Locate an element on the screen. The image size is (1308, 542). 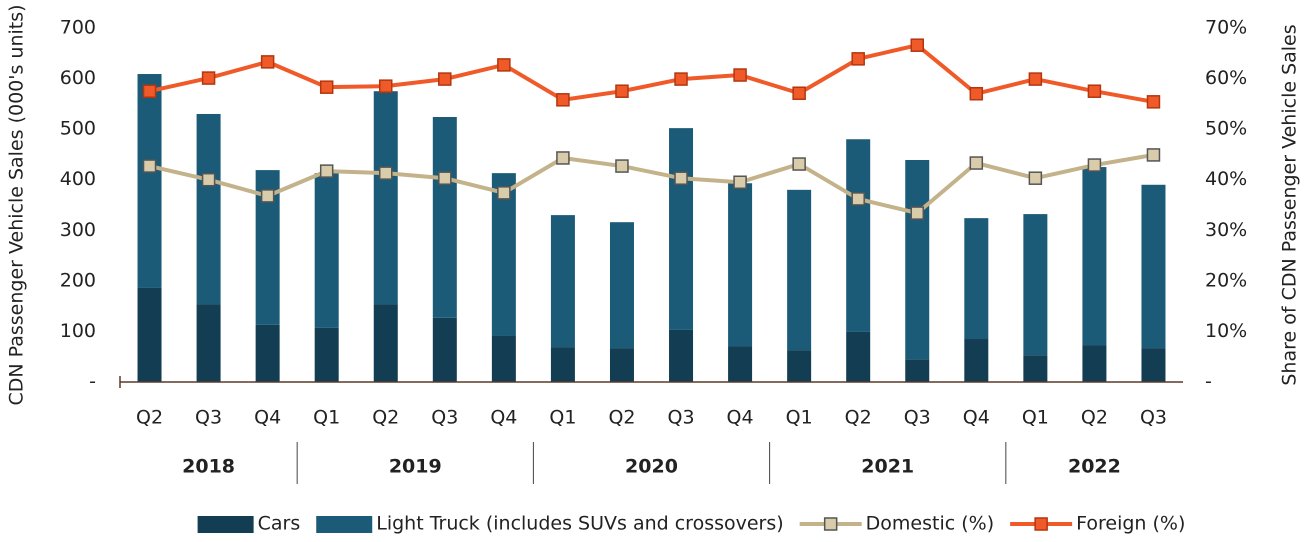
y2-tick-label: 70% is located at coordinates (1226, 28).